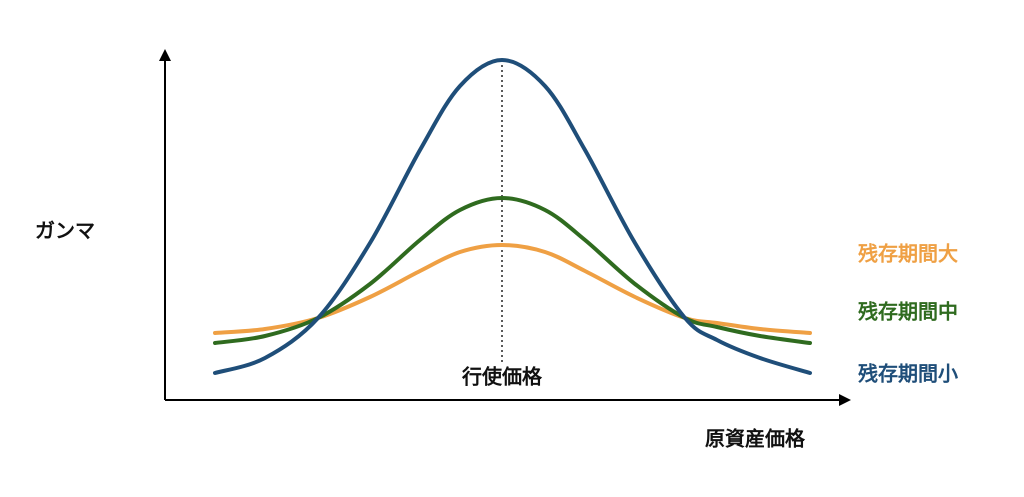 This screenshot has width=1024, height=497. I want to click on gamma-curve, so click(512, 288).